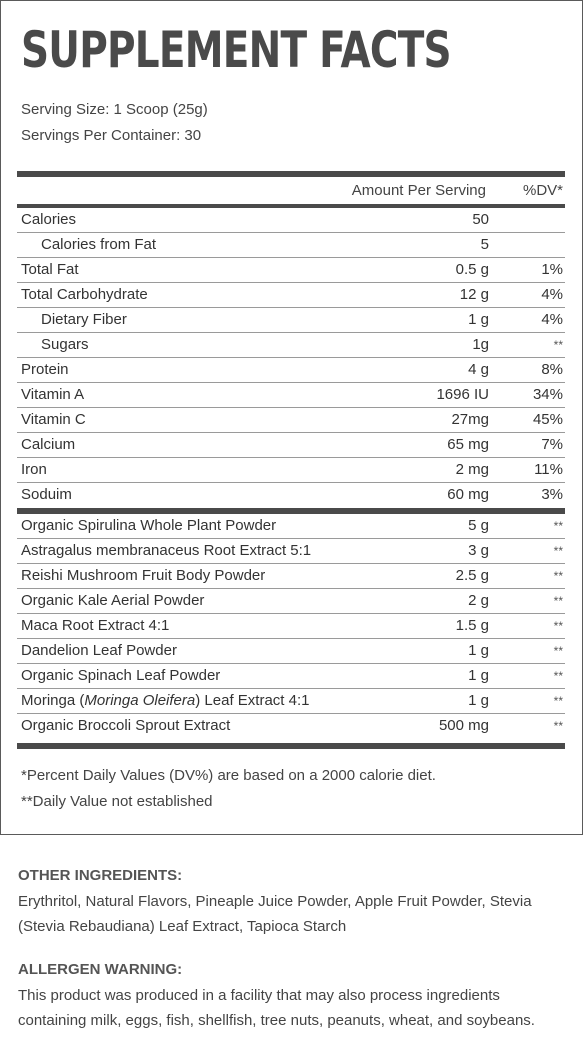 The height and width of the screenshot is (1054, 583). I want to click on nutrient-row-name: Vitamin C, so click(53, 419).